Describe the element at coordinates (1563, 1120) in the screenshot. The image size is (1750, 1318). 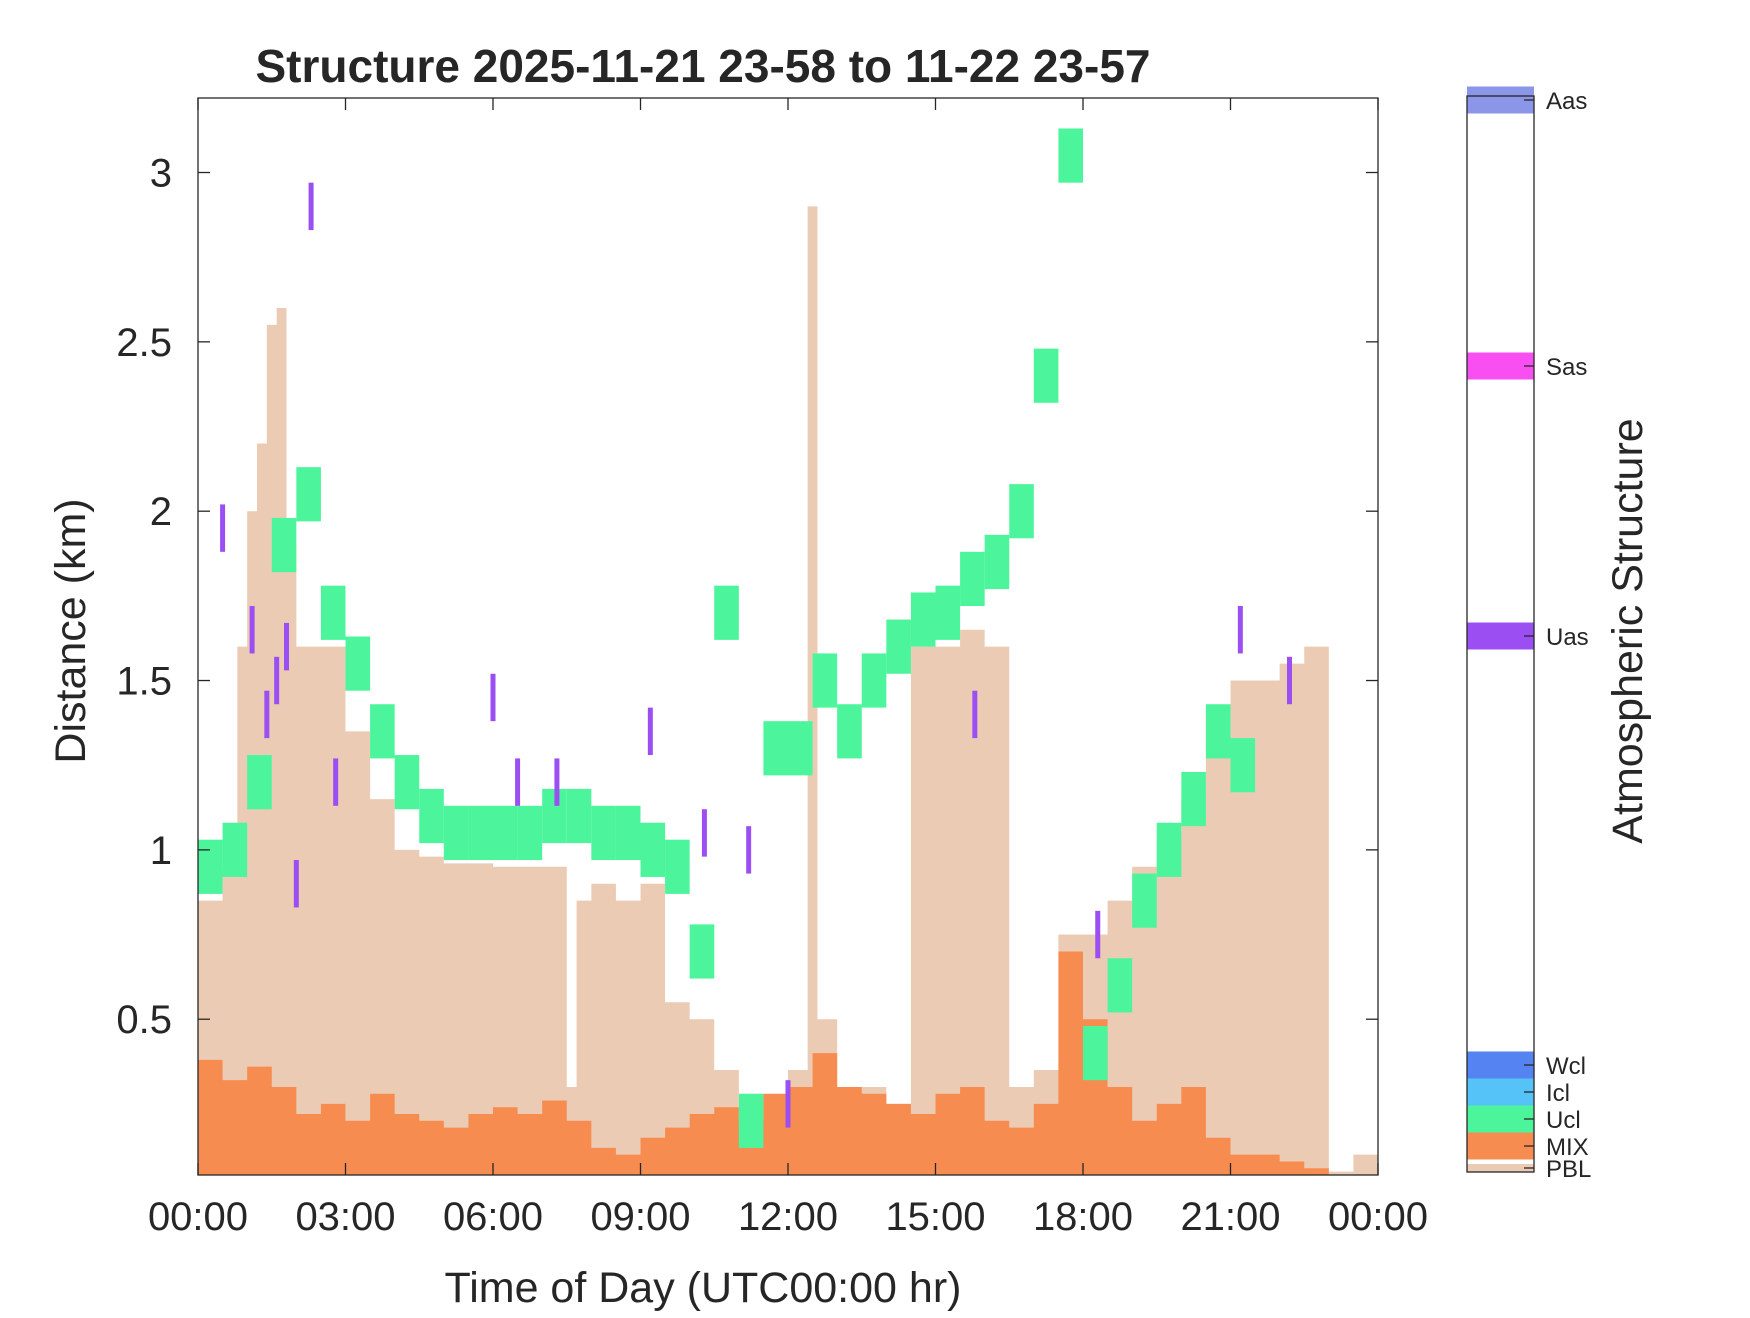
I see `colorbar-label-ucl: Ucl` at that location.